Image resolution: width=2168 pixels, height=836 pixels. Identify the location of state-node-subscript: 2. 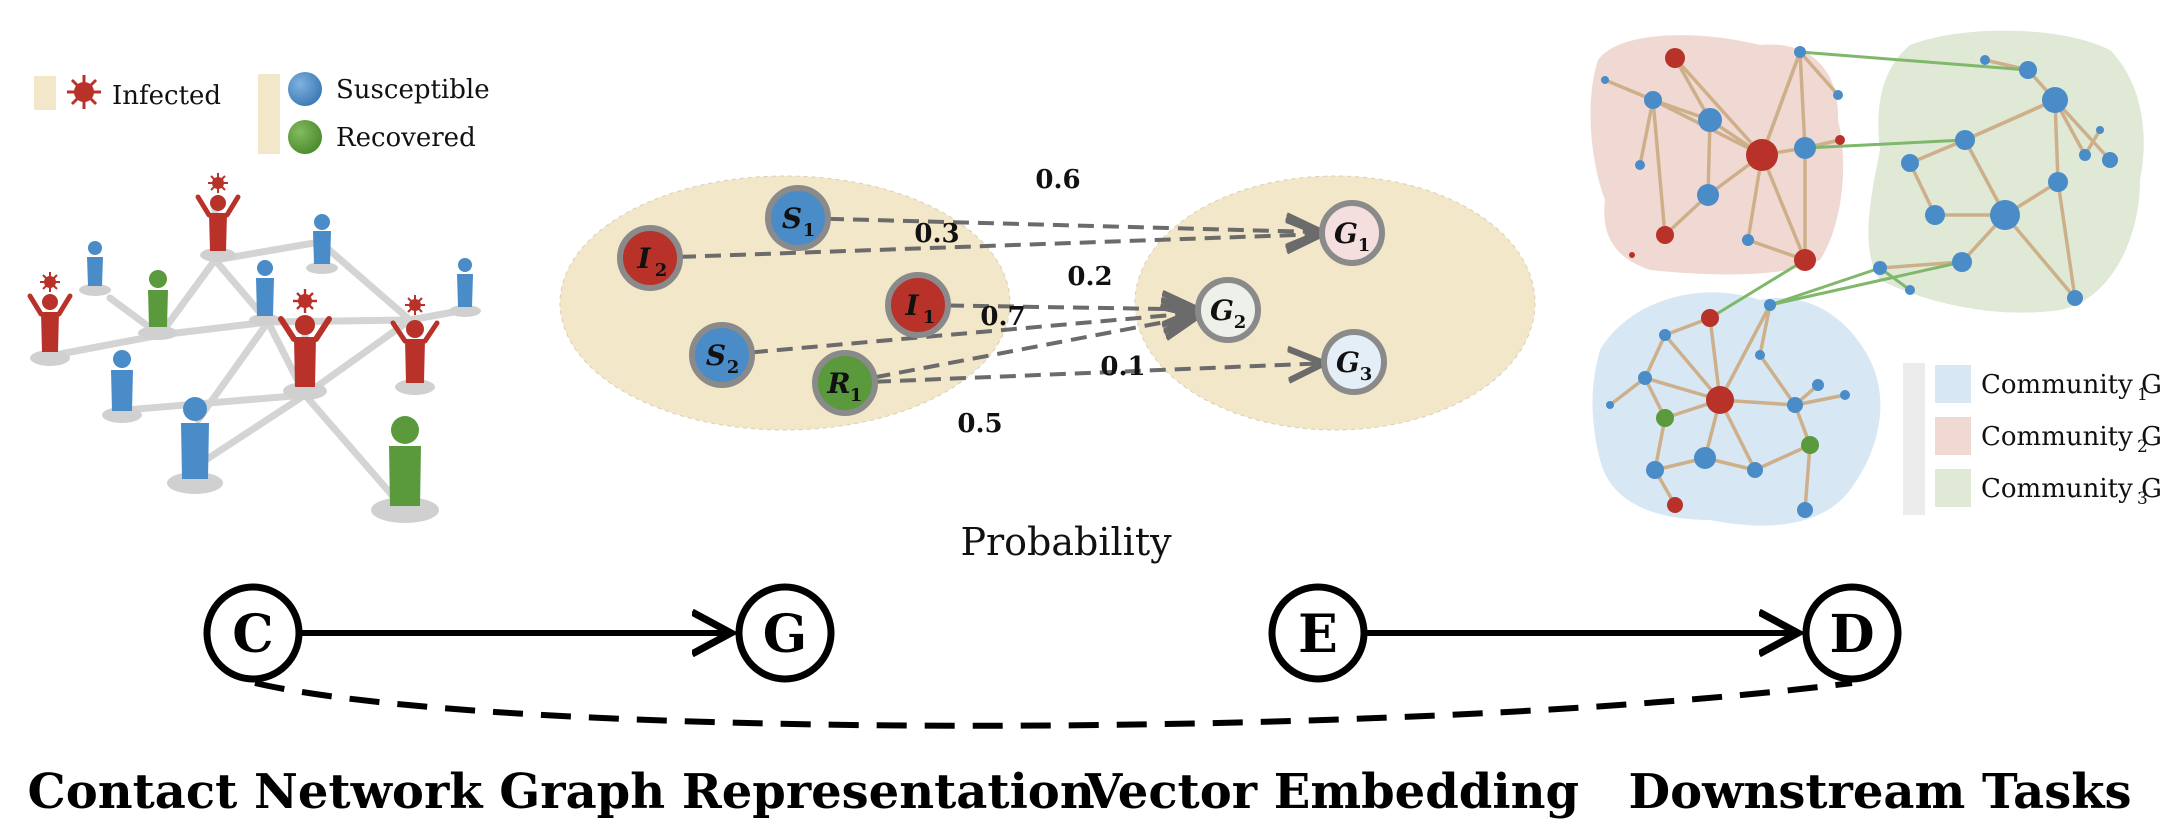
(733, 367).